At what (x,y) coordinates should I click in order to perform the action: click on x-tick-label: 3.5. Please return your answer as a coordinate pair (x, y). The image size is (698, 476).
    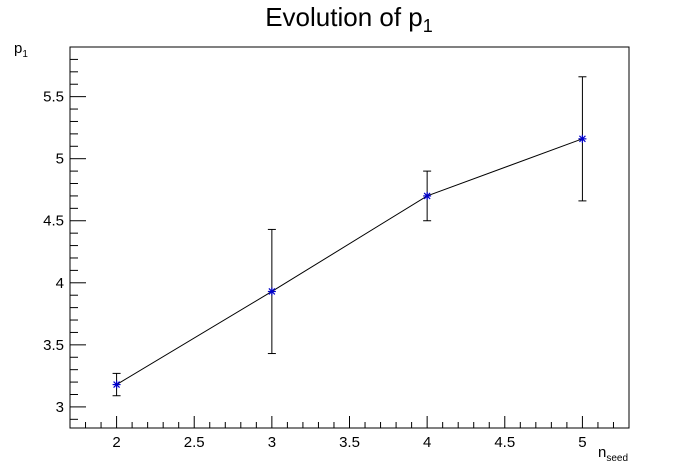
    Looking at the image, I should click on (349, 442).